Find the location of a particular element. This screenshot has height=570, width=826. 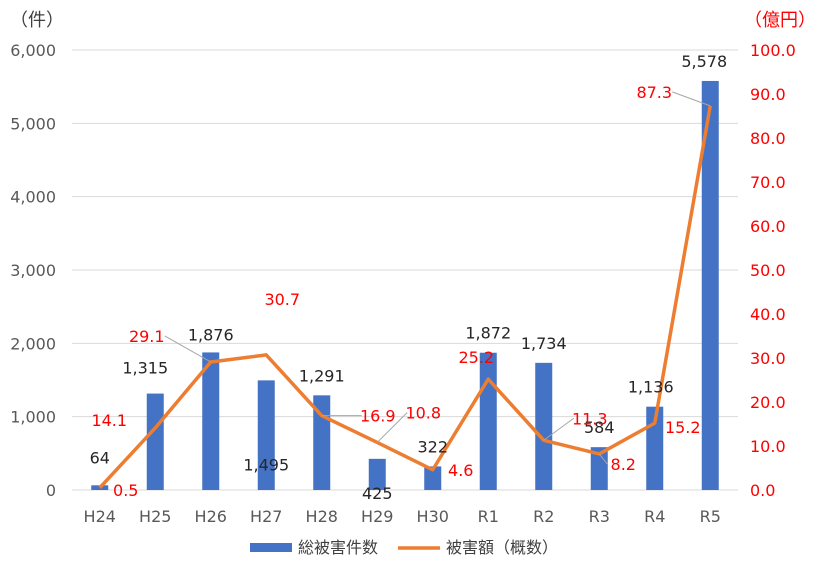

right-axis-tick-label: 80.0 is located at coordinates (768, 138).